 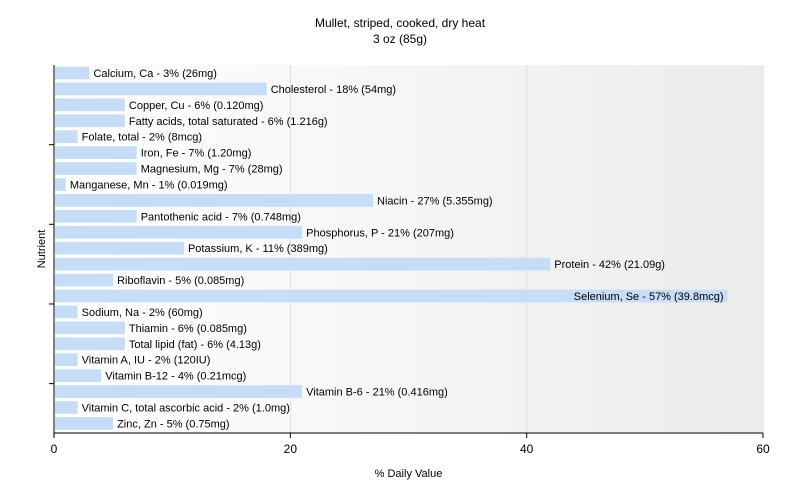 What do you see at coordinates (54, 449) in the screenshot?
I see `x-tick-label: 0` at bounding box center [54, 449].